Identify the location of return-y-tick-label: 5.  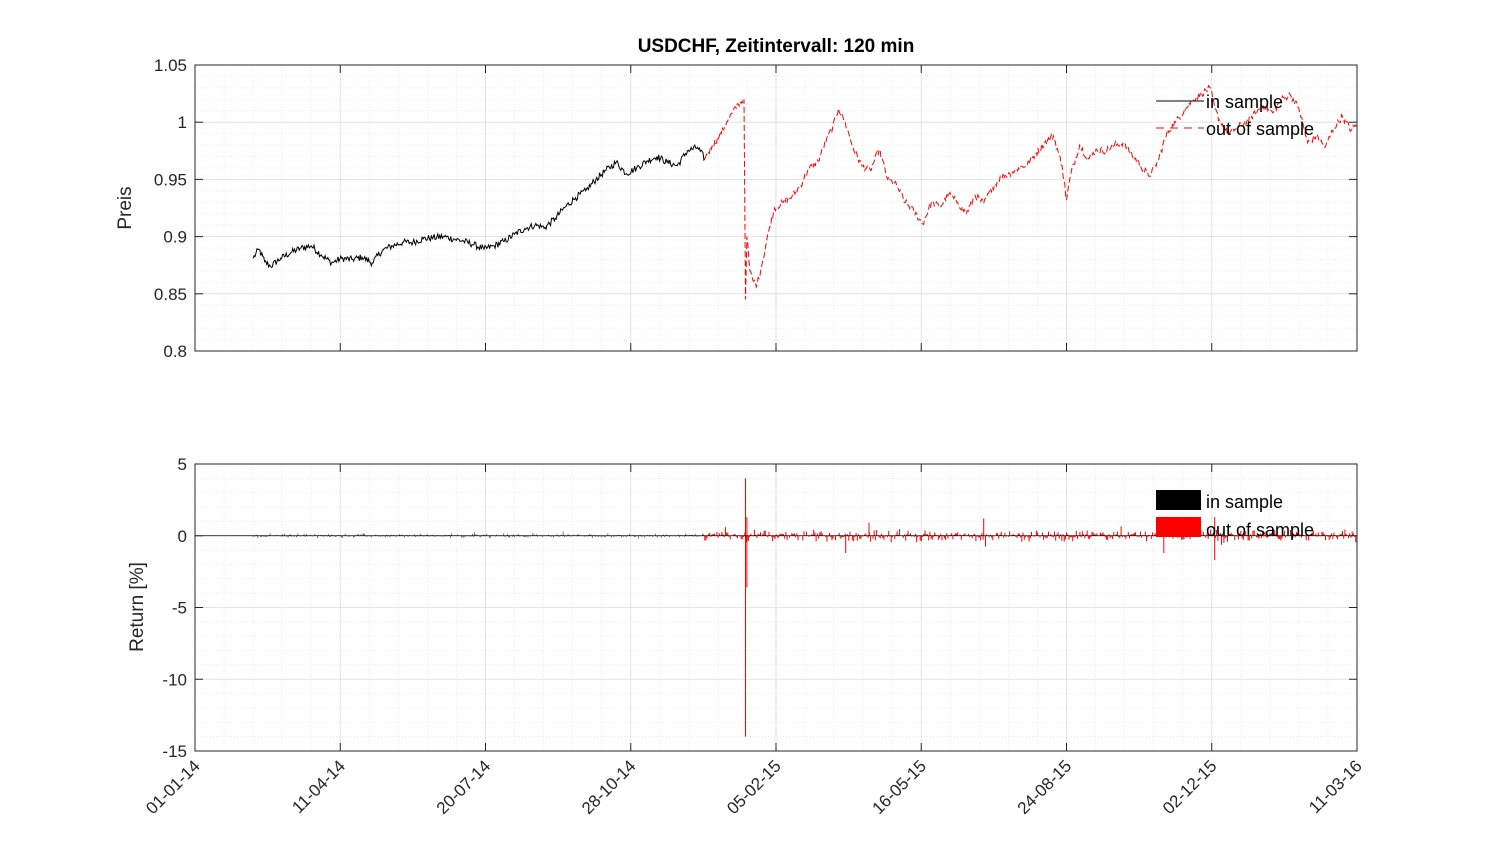
(182, 464).